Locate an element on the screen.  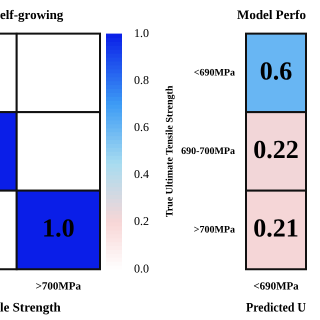
y-tick-label: 690-700MPa is located at coordinates (208, 151).